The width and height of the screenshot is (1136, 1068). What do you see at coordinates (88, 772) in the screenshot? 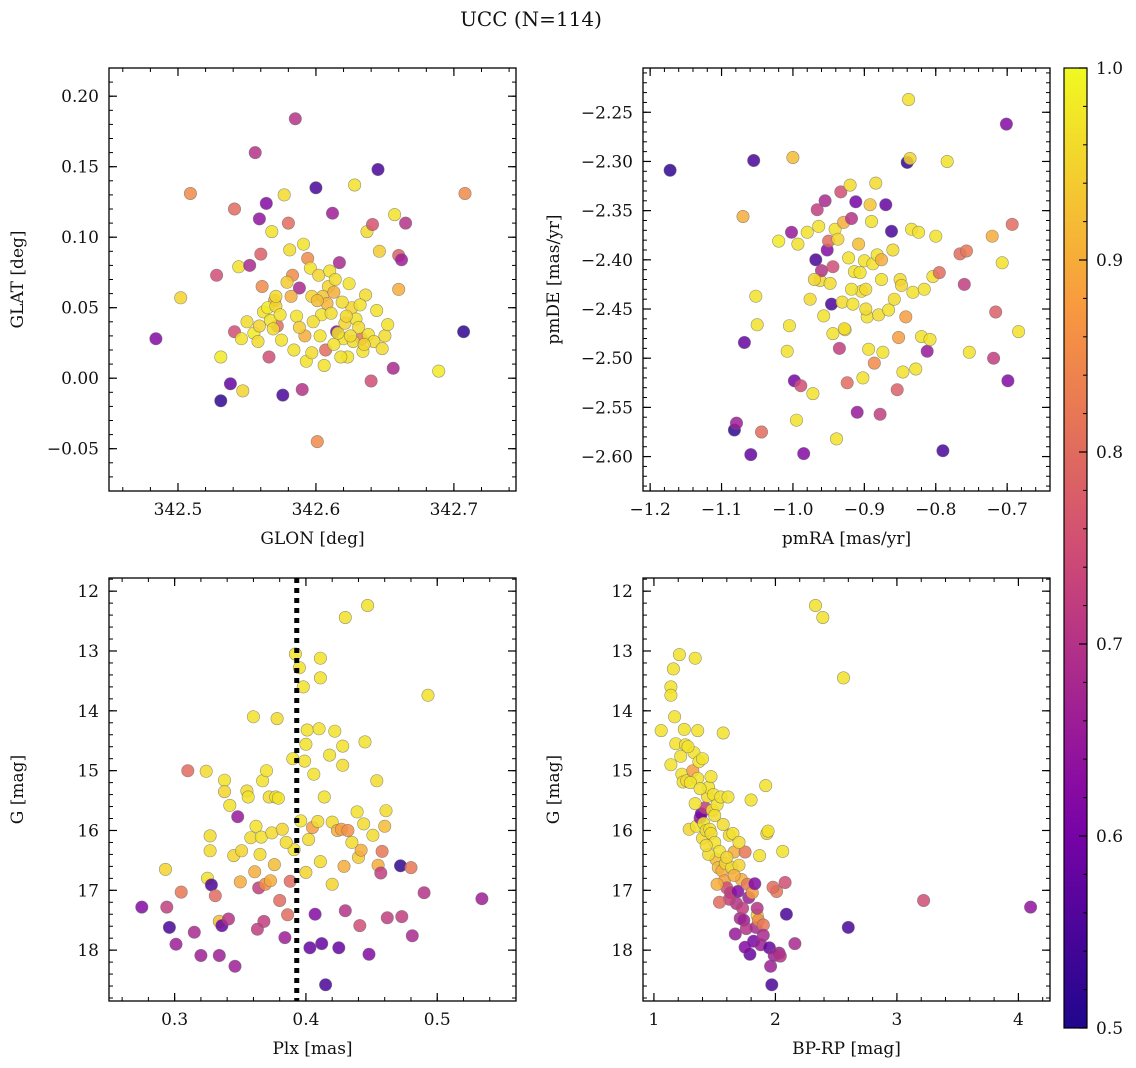
I see `y-tick-label: 15` at bounding box center [88, 772].